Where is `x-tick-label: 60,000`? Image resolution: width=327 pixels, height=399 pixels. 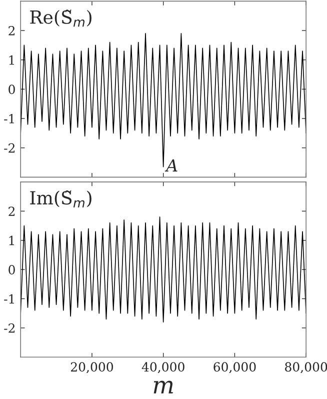 x-tick-label: 60,000 is located at coordinates (235, 368).